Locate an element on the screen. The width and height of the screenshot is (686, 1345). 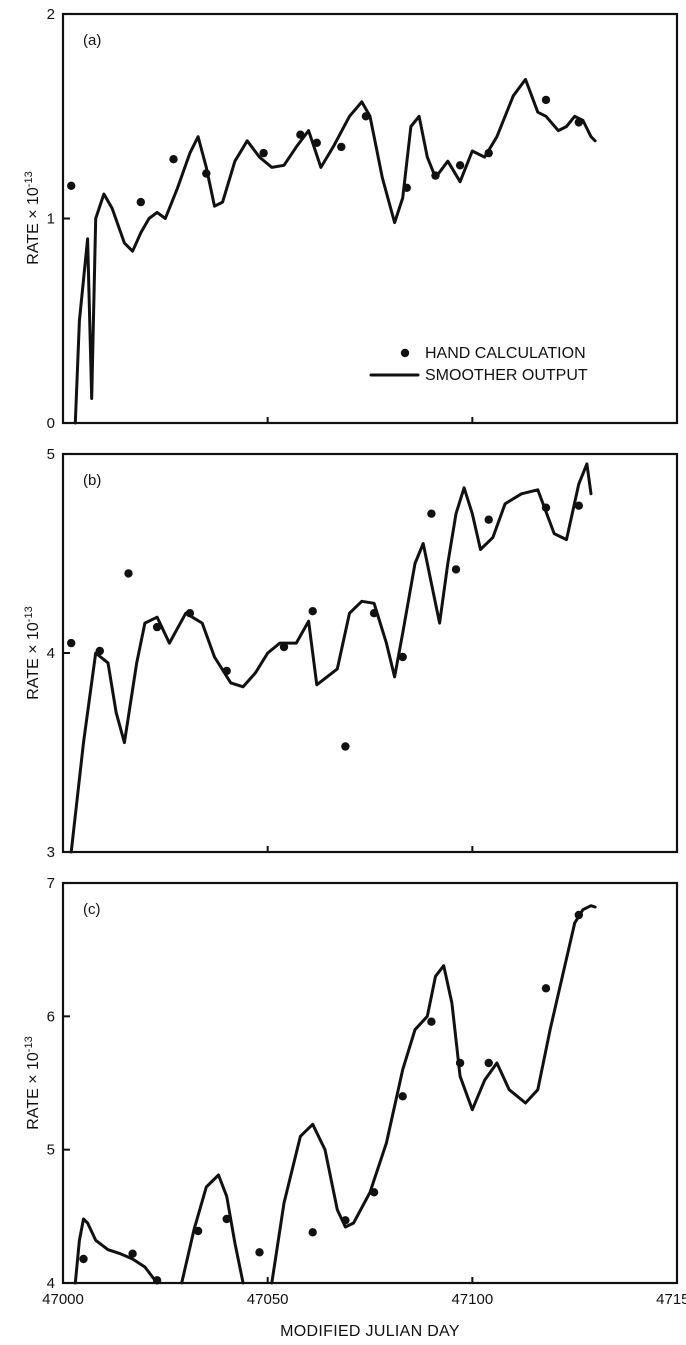
panel-b-ylabel: RATE × 10-13 is located at coordinates (32, 652).